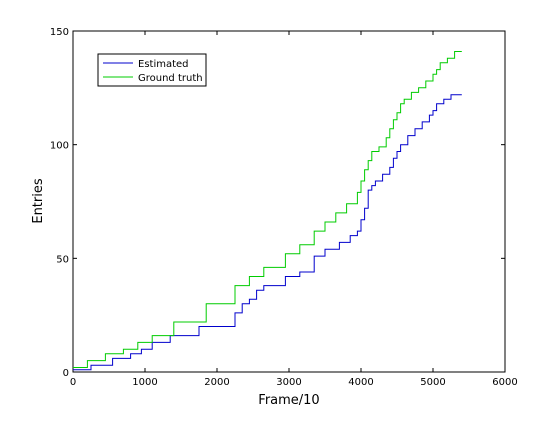 This screenshot has height=424, width=558. What do you see at coordinates (73, 382) in the screenshot?
I see `x-tick-label: 0` at bounding box center [73, 382].